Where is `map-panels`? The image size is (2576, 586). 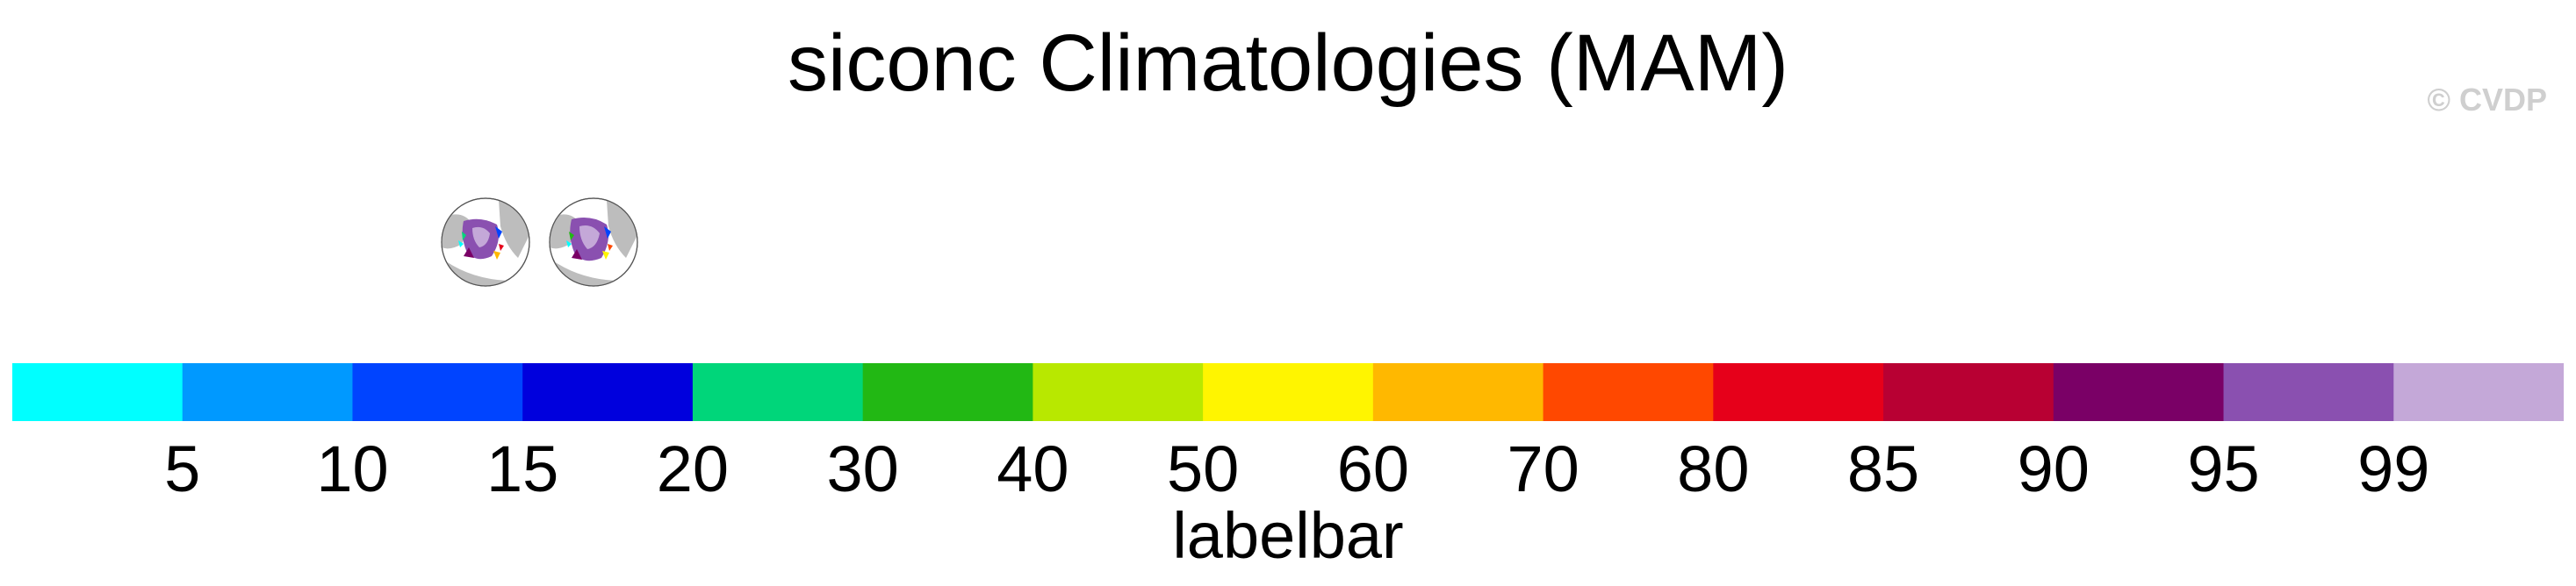
map-panels is located at coordinates (545, 238).